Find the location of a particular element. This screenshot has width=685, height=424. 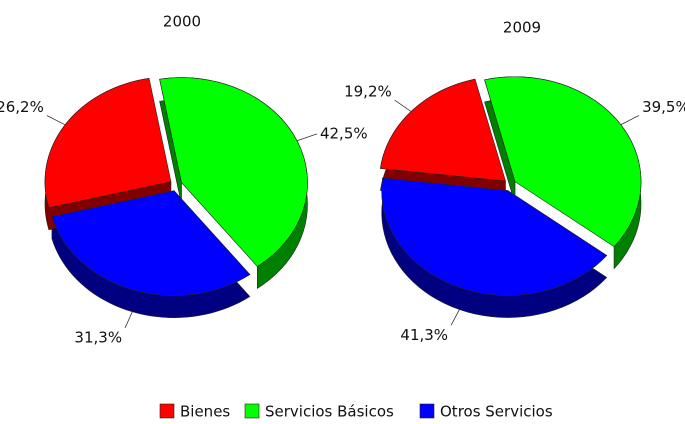

value-label: 19,2% is located at coordinates (368, 92).